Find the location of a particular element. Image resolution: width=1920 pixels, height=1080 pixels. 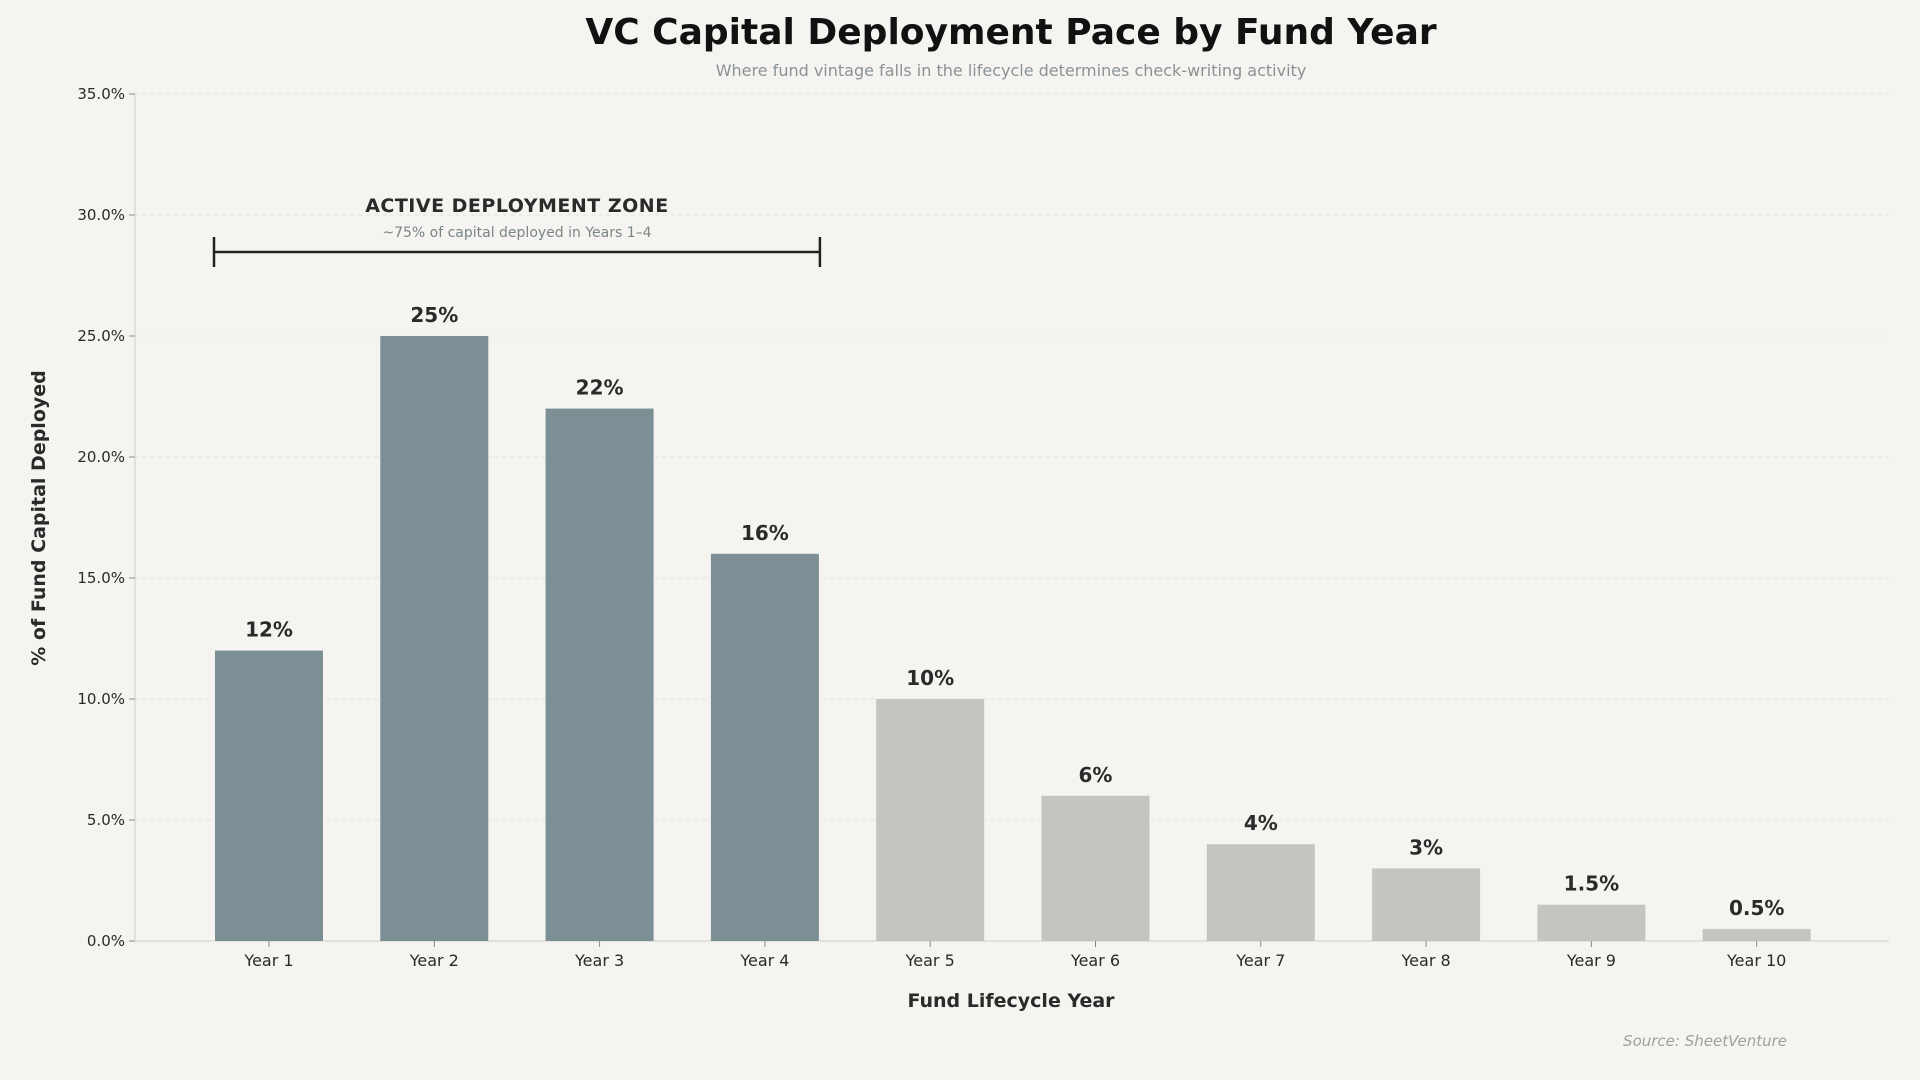

y-tick-label: 10.0% is located at coordinates (101, 699).